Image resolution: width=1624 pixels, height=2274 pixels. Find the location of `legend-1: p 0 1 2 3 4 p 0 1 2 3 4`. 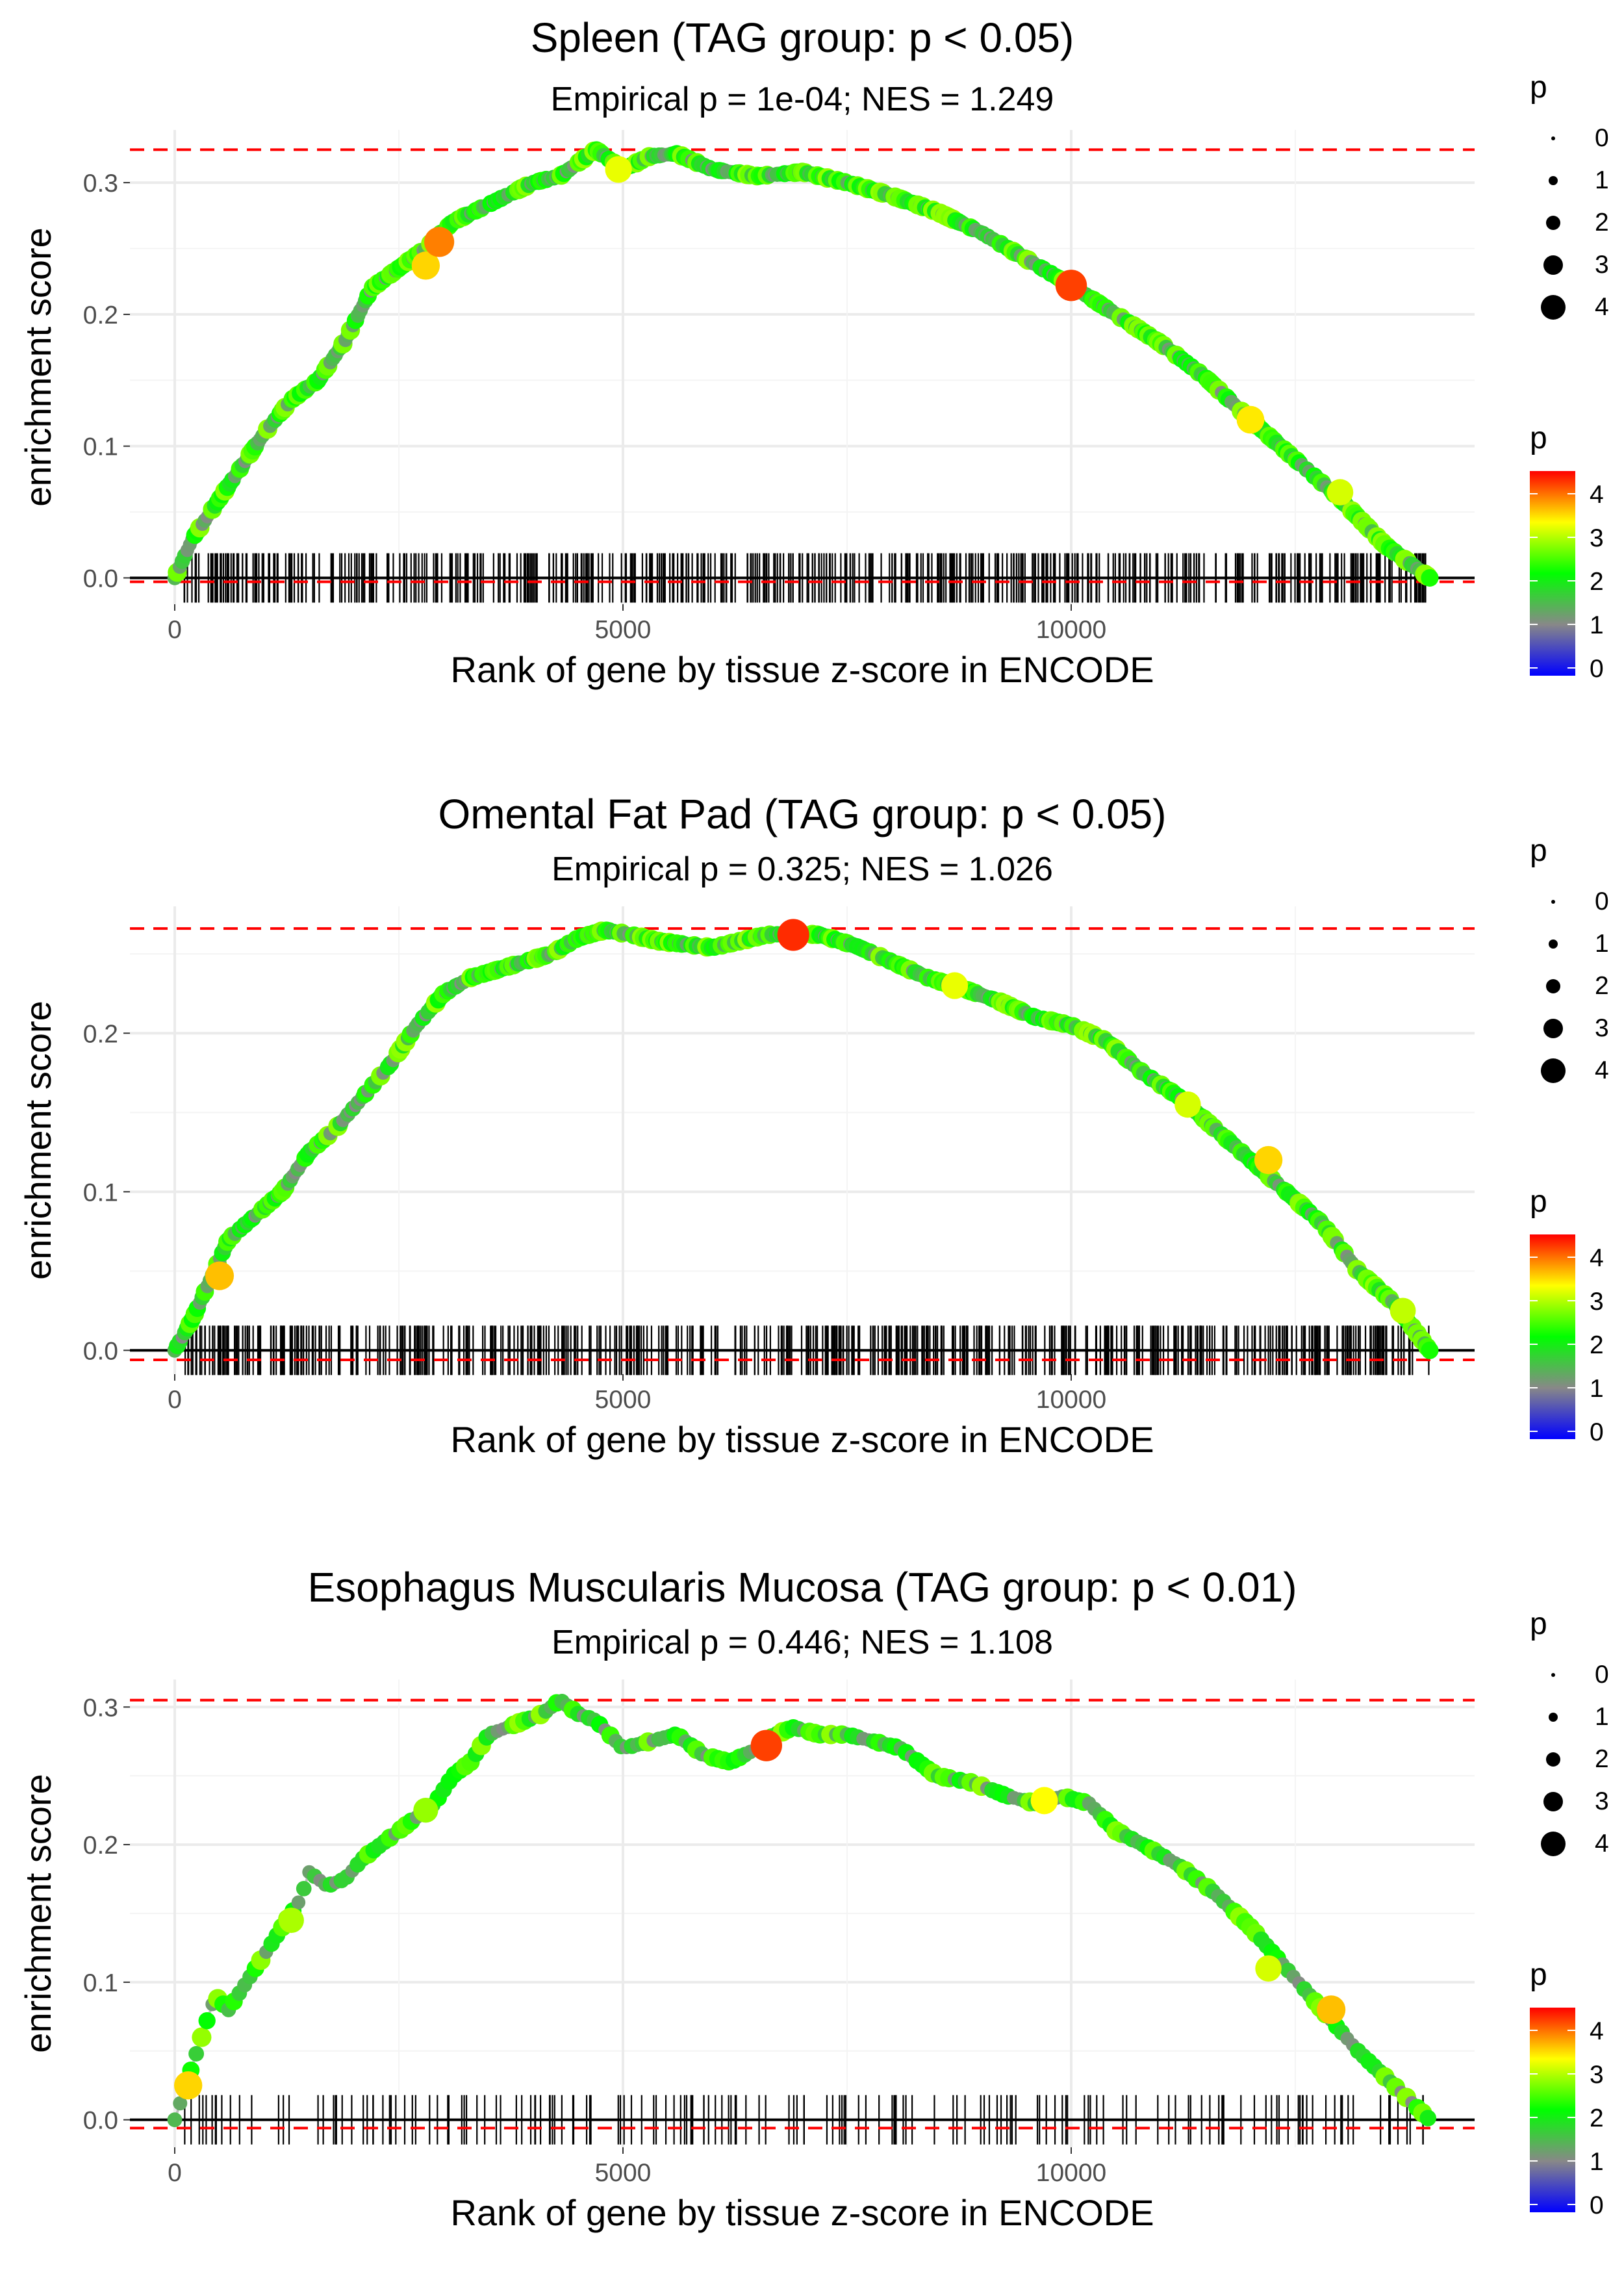

legend-1: p 0 1 2 3 4 p 0 1 2 3 4 is located at coordinates (1569, 376).